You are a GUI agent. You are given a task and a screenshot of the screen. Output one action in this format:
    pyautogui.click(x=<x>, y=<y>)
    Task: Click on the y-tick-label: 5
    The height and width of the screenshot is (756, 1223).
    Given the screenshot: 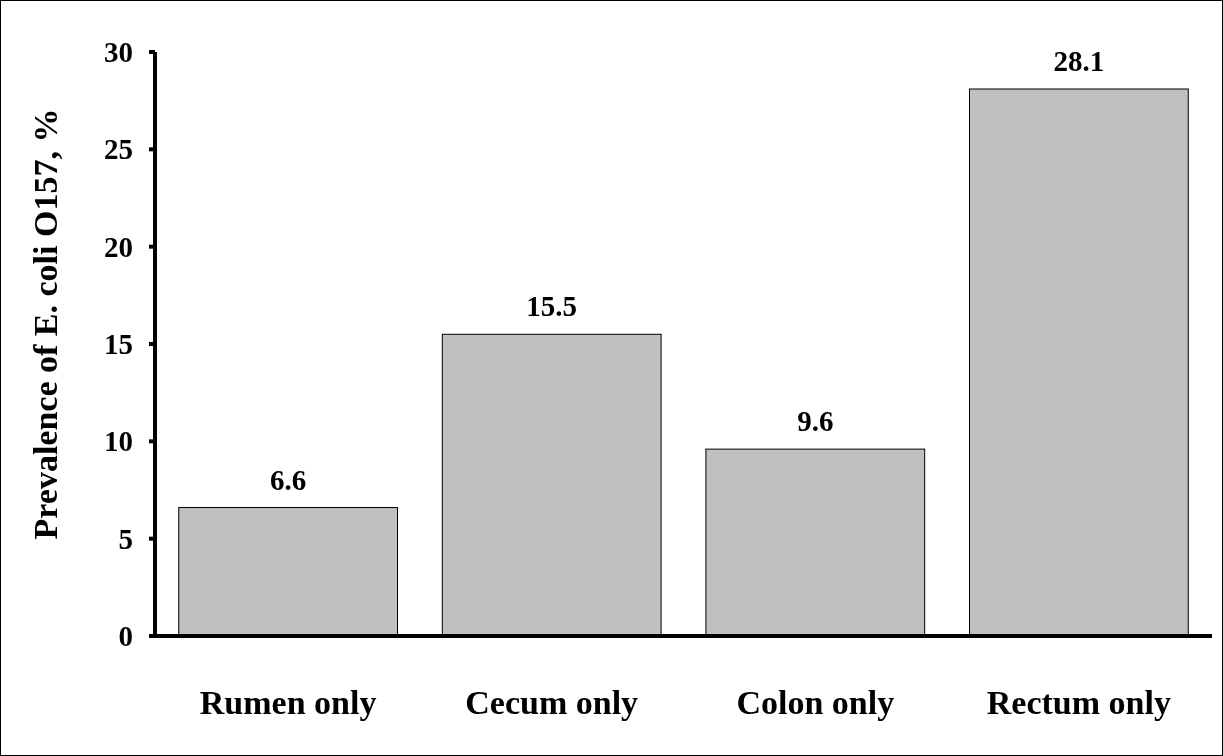 What is the action you would take?
    pyautogui.click(x=125, y=538)
    